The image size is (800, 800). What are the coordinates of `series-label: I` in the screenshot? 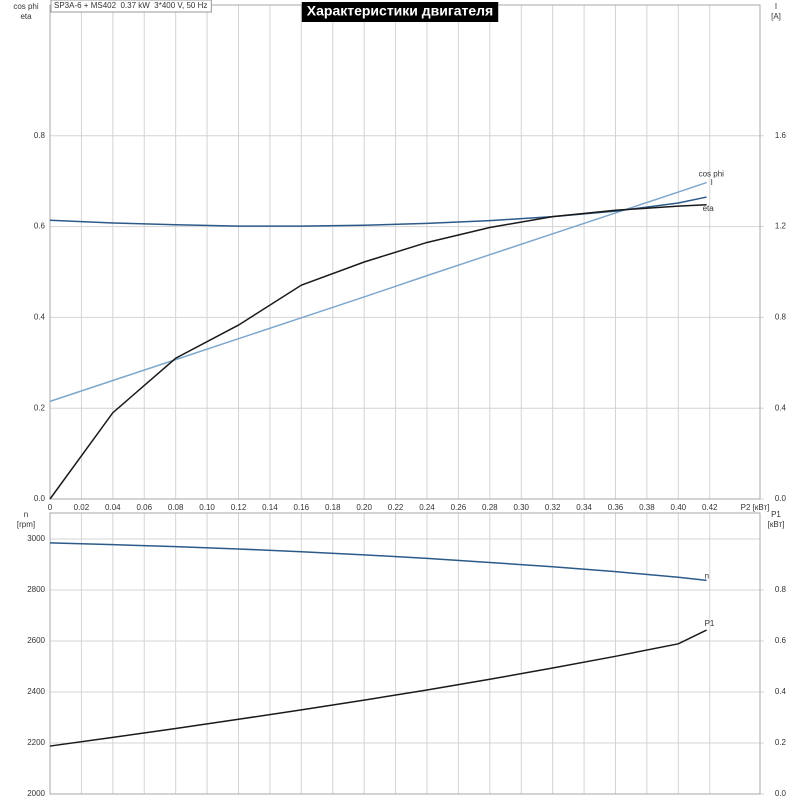 It's located at (712, 182).